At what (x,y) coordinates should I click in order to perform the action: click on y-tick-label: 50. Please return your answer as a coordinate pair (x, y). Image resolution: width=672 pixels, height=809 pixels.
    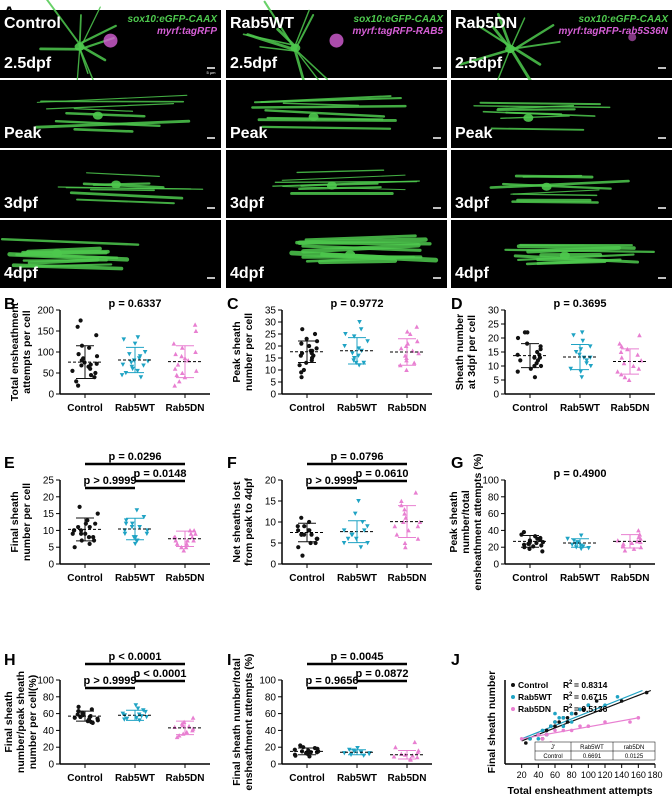
    Looking at the image, I should click on (49, 374).